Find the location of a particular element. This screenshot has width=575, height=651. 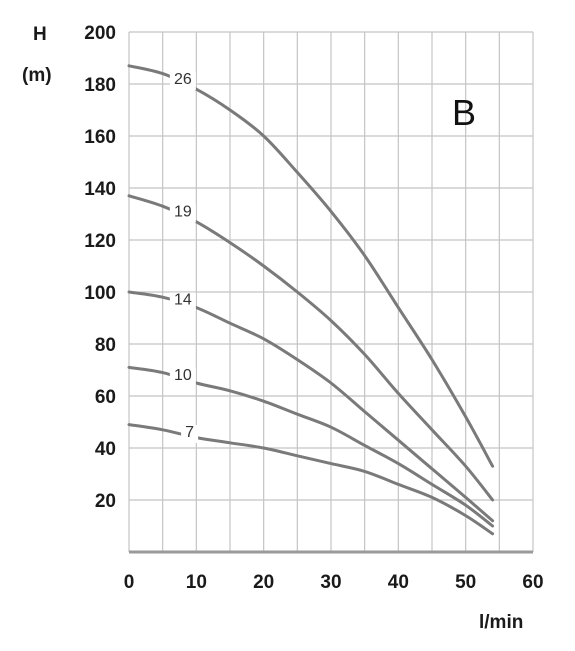

x-tick-labels: 0 10 20 30 40 50 60 is located at coordinates (334, 582).